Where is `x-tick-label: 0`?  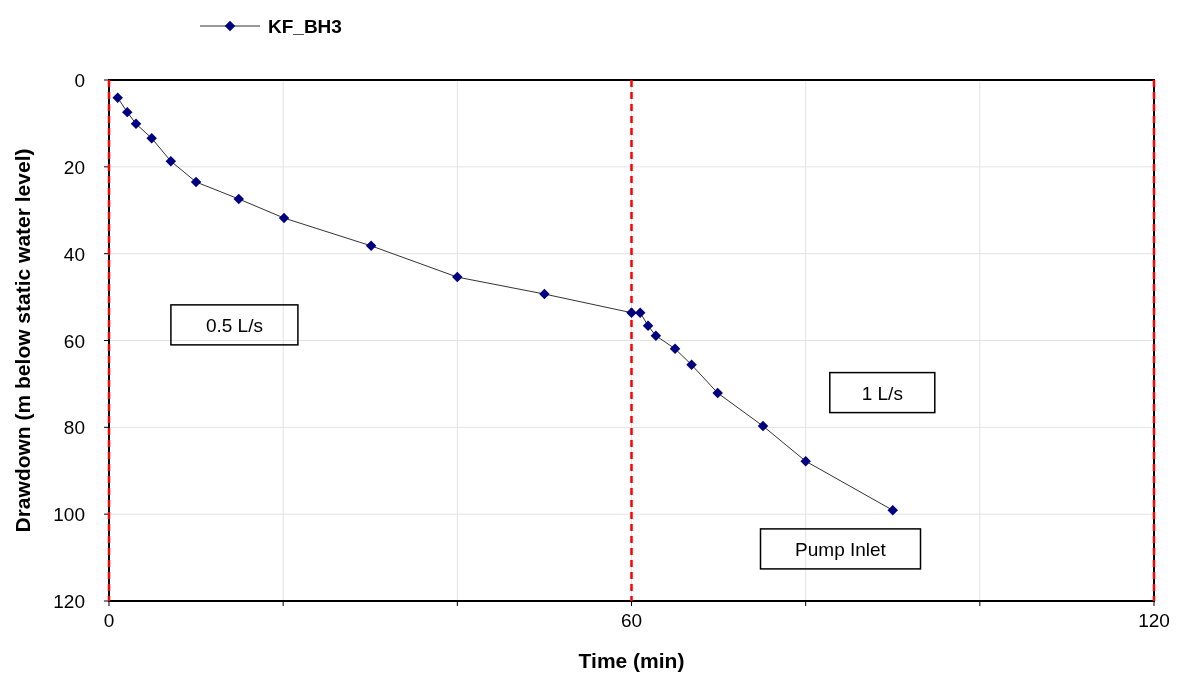
x-tick-label: 0 is located at coordinates (109, 620).